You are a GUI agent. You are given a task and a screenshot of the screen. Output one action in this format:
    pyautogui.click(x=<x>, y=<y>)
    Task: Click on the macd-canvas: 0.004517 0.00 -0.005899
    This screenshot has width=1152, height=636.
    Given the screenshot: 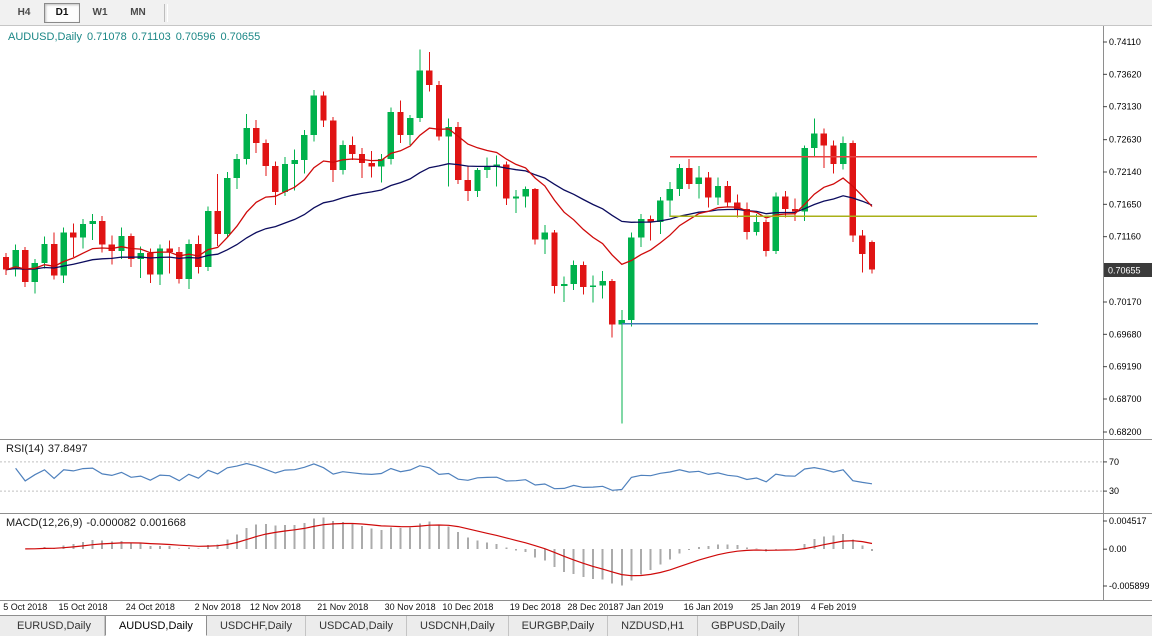 What is the action you would take?
    pyautogui.click(x=576, y=557)
    